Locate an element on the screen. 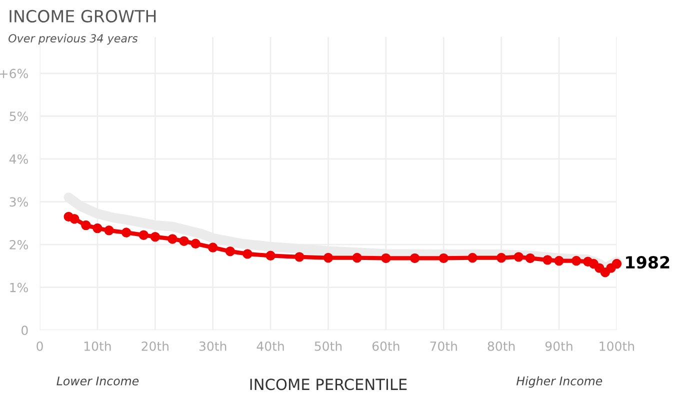 The image size is (674, 393). chart-subtitle: Over previous 34 years is located at coordinates (73, 39).